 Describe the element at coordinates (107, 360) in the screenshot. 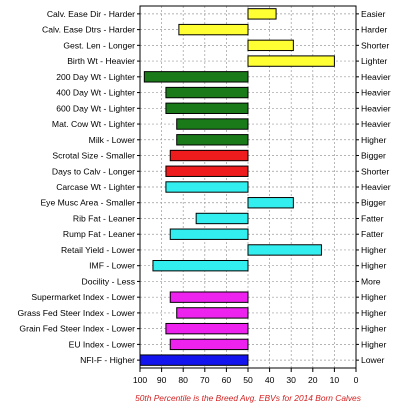

I see `trait-label-left: NFI-F - Higher` at that location.